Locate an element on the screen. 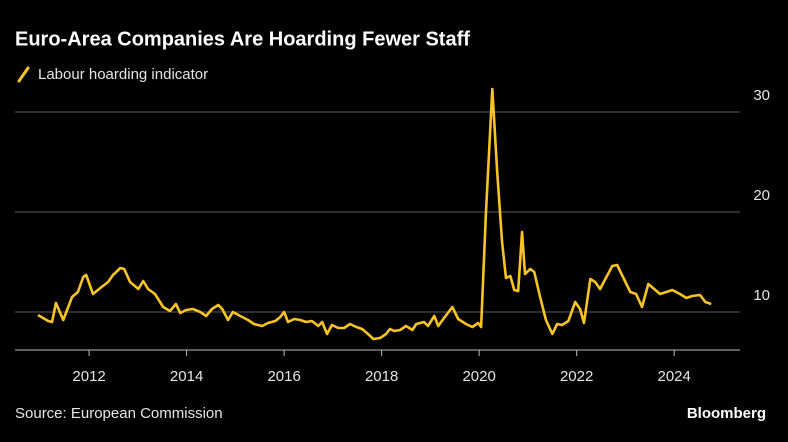 This screenshot has height=442, width=788. legend-swatch is located at coordinates (23, 74).